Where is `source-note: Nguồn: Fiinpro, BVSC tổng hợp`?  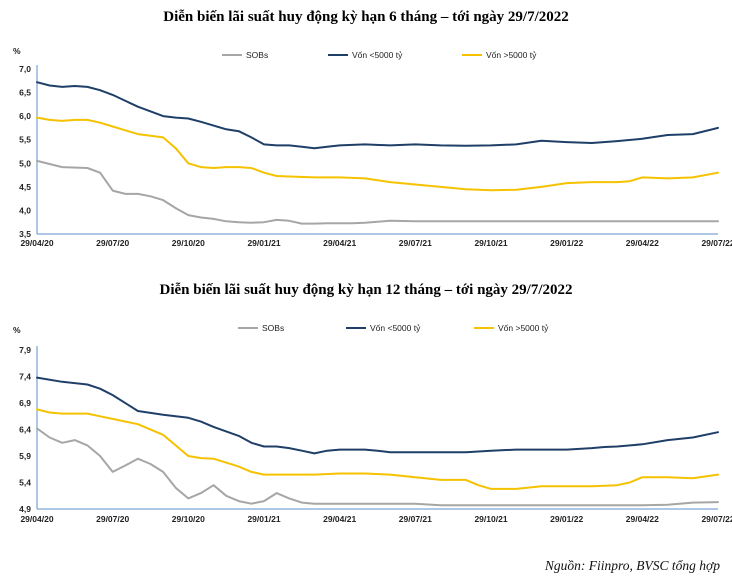 source-note: Nguồn: Fiinpro, BVSC tổng hợp is located at coordinates (632, 565).